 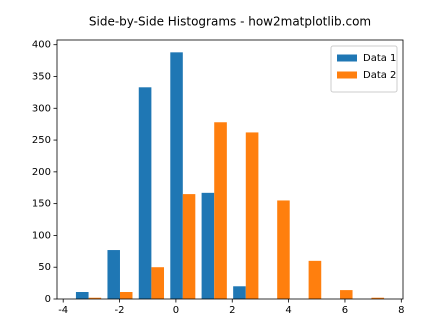 What do you see at coordinates (41, 108) in the screenshot?
I see `y-tick-label: 300` at bounding box center [41, 108].